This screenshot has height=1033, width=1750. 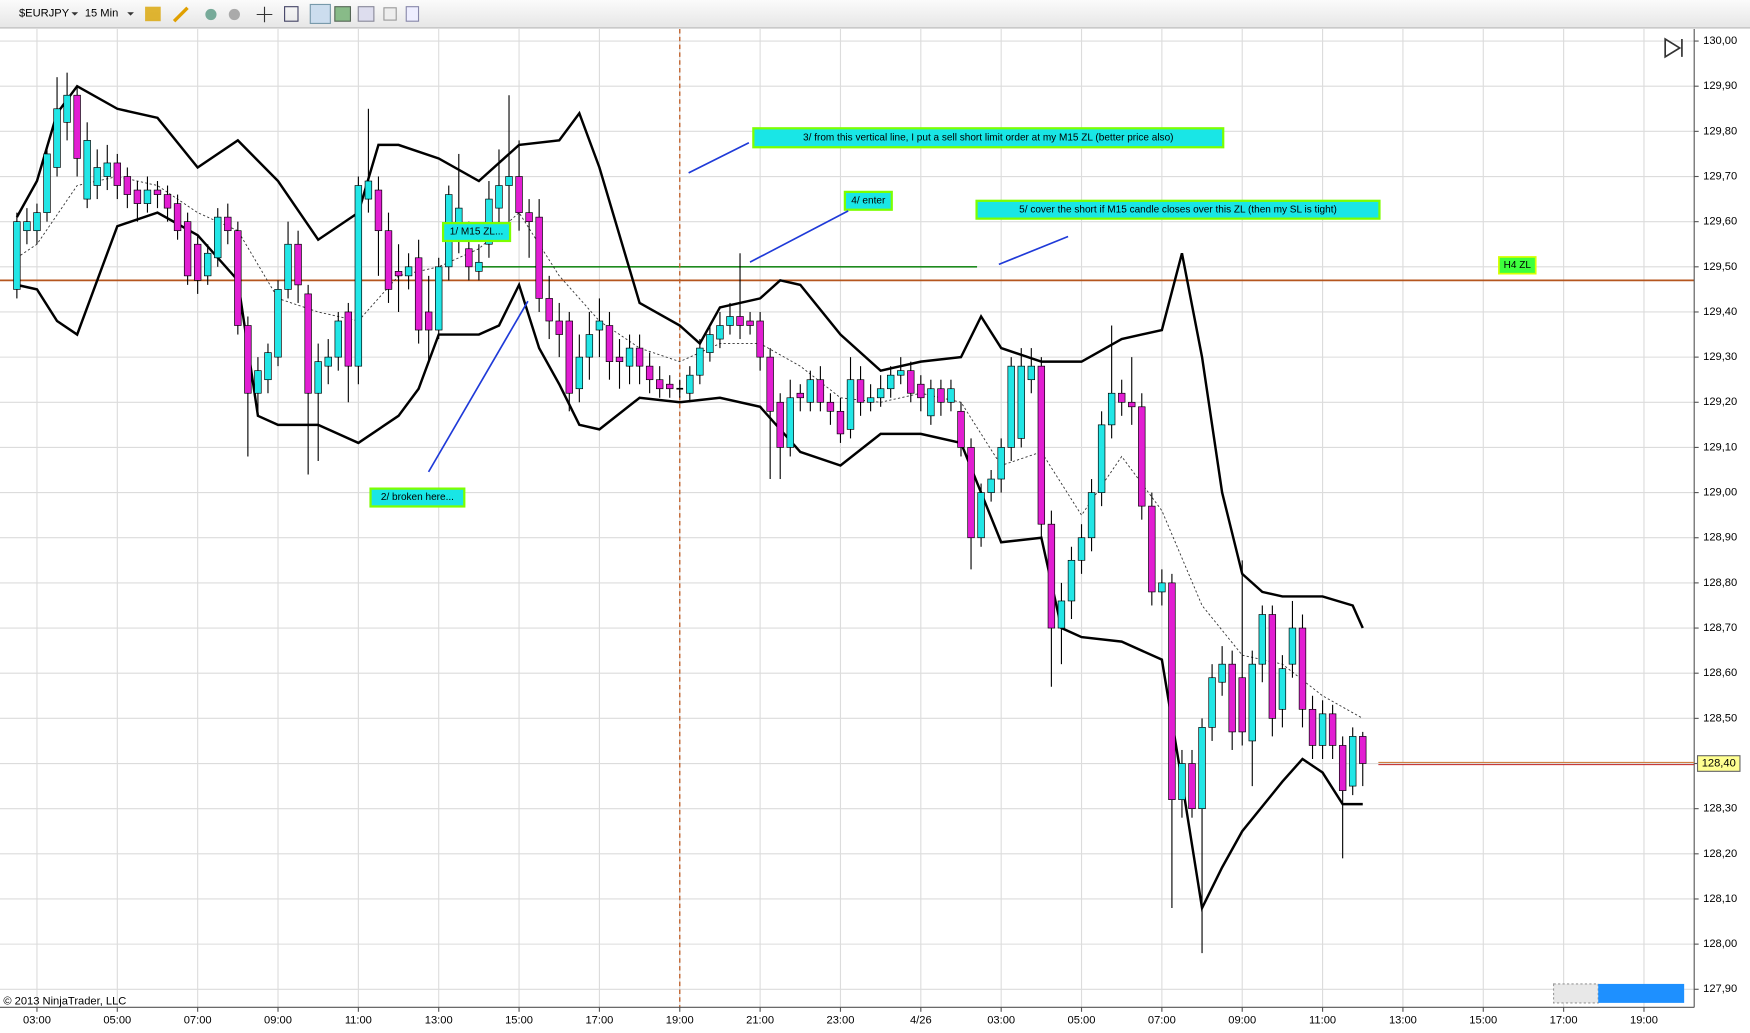 I want to click on properties-icon, so click(x=320, y=13).